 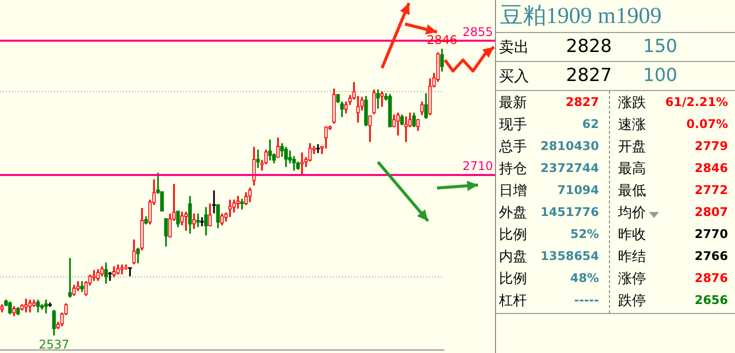 I want to click on ref-line-label: 2855, so click(x=477, y=31).